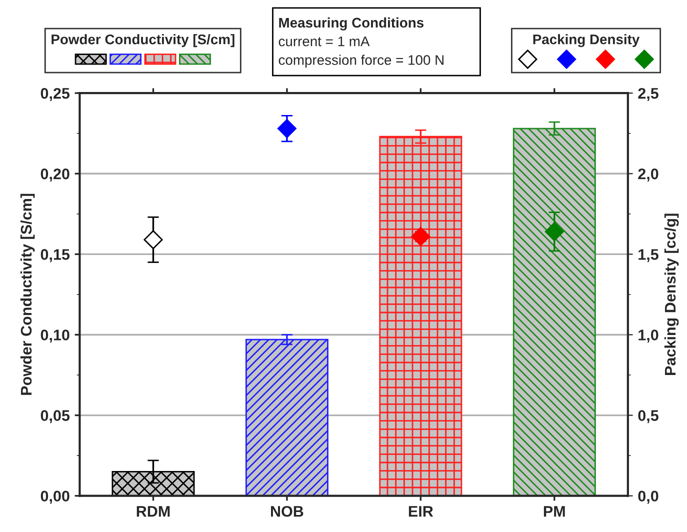  Describe the element at coordinates (671, 294) in the screenshot. I see `y2-axis-title: Packing Density [cc/g]` at that location.